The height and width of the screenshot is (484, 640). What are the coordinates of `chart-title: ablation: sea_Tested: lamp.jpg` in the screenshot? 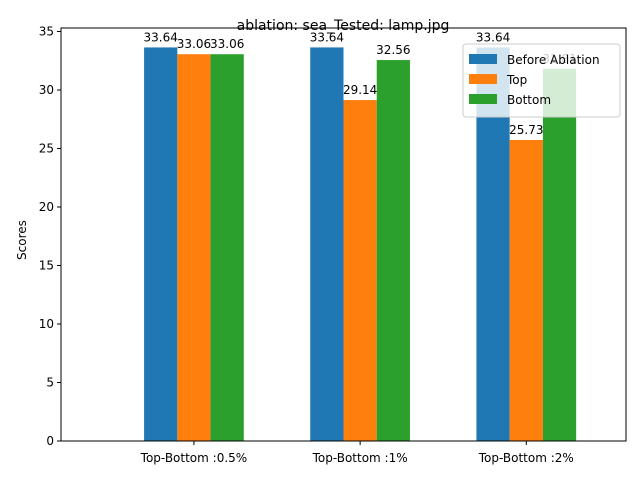 It's located at (343, 26).